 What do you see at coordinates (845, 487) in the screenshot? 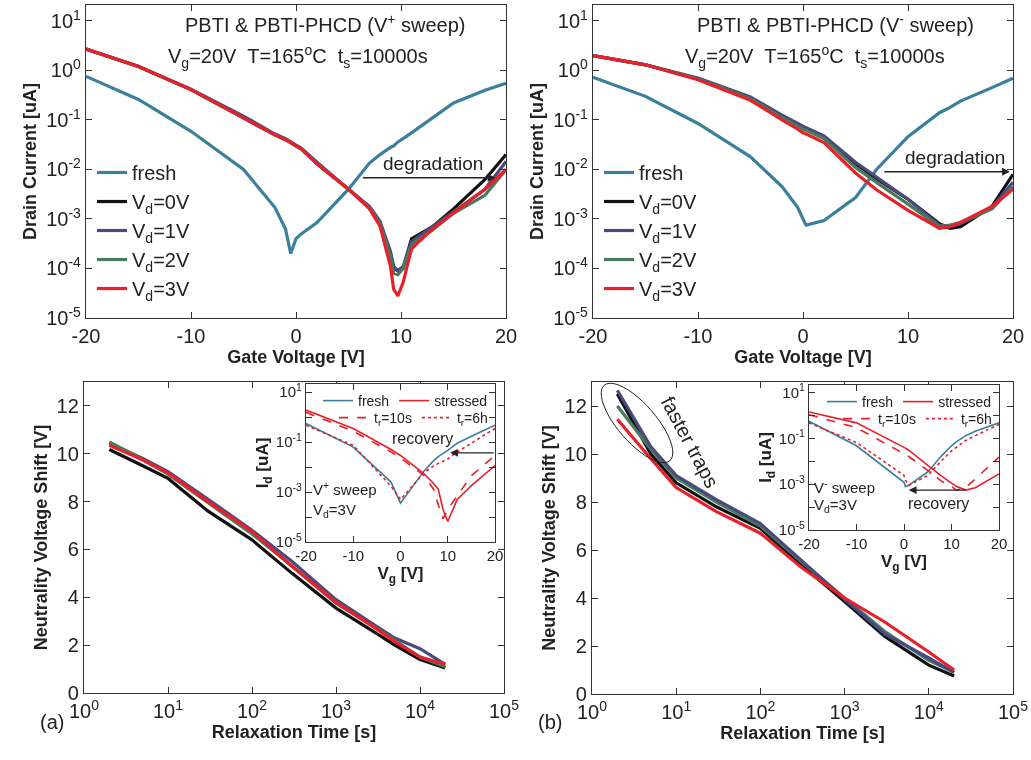
I see `annotation: V$^{-}$ sweep` at bounding box center [845, 487].